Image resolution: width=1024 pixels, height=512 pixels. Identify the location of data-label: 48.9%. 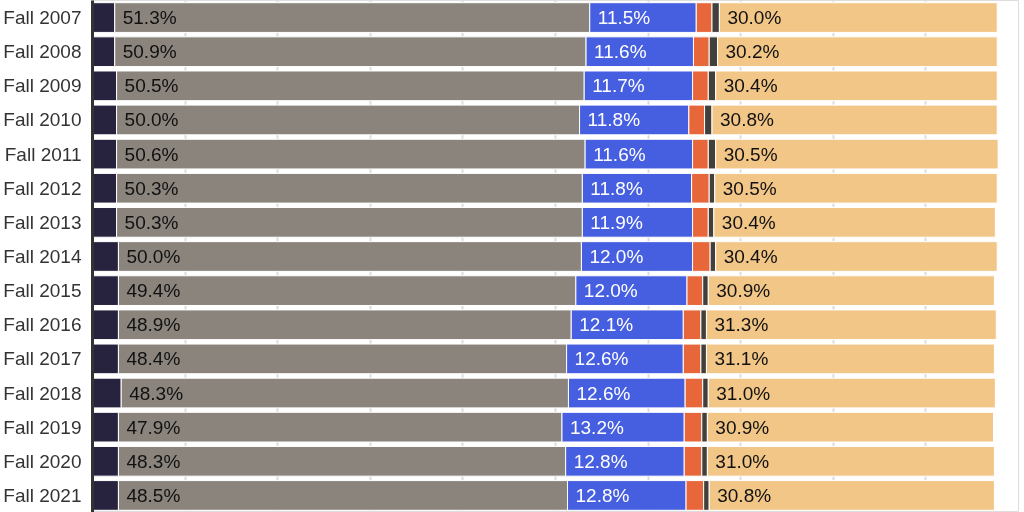
(153, 325).